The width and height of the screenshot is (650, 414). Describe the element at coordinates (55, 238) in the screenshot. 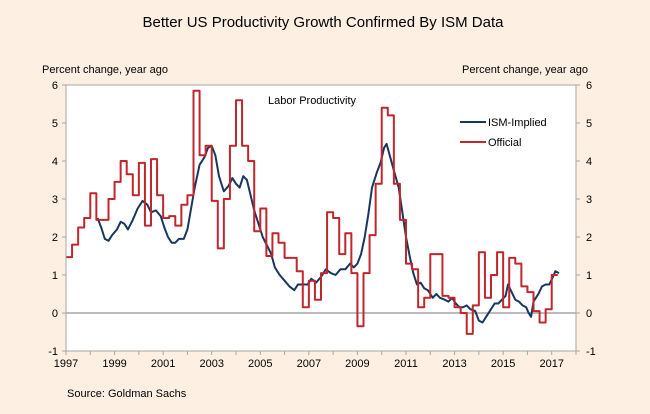

I see `y-tick-label-left: 2` at that location.